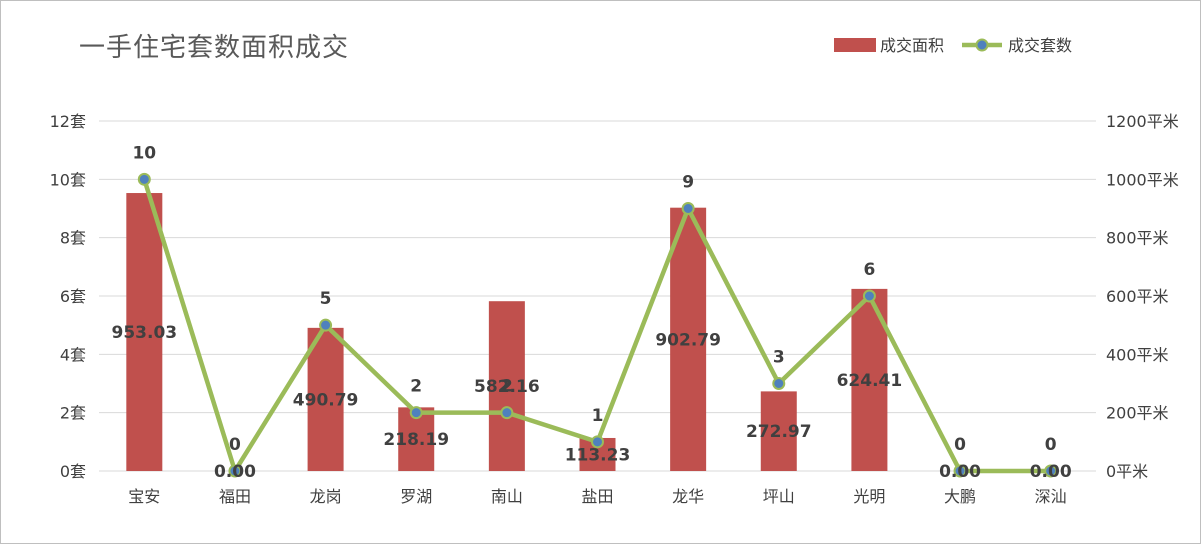 The image size is (1201, 544). I want to click on y-left-tick: 12套, so click(68, 121).